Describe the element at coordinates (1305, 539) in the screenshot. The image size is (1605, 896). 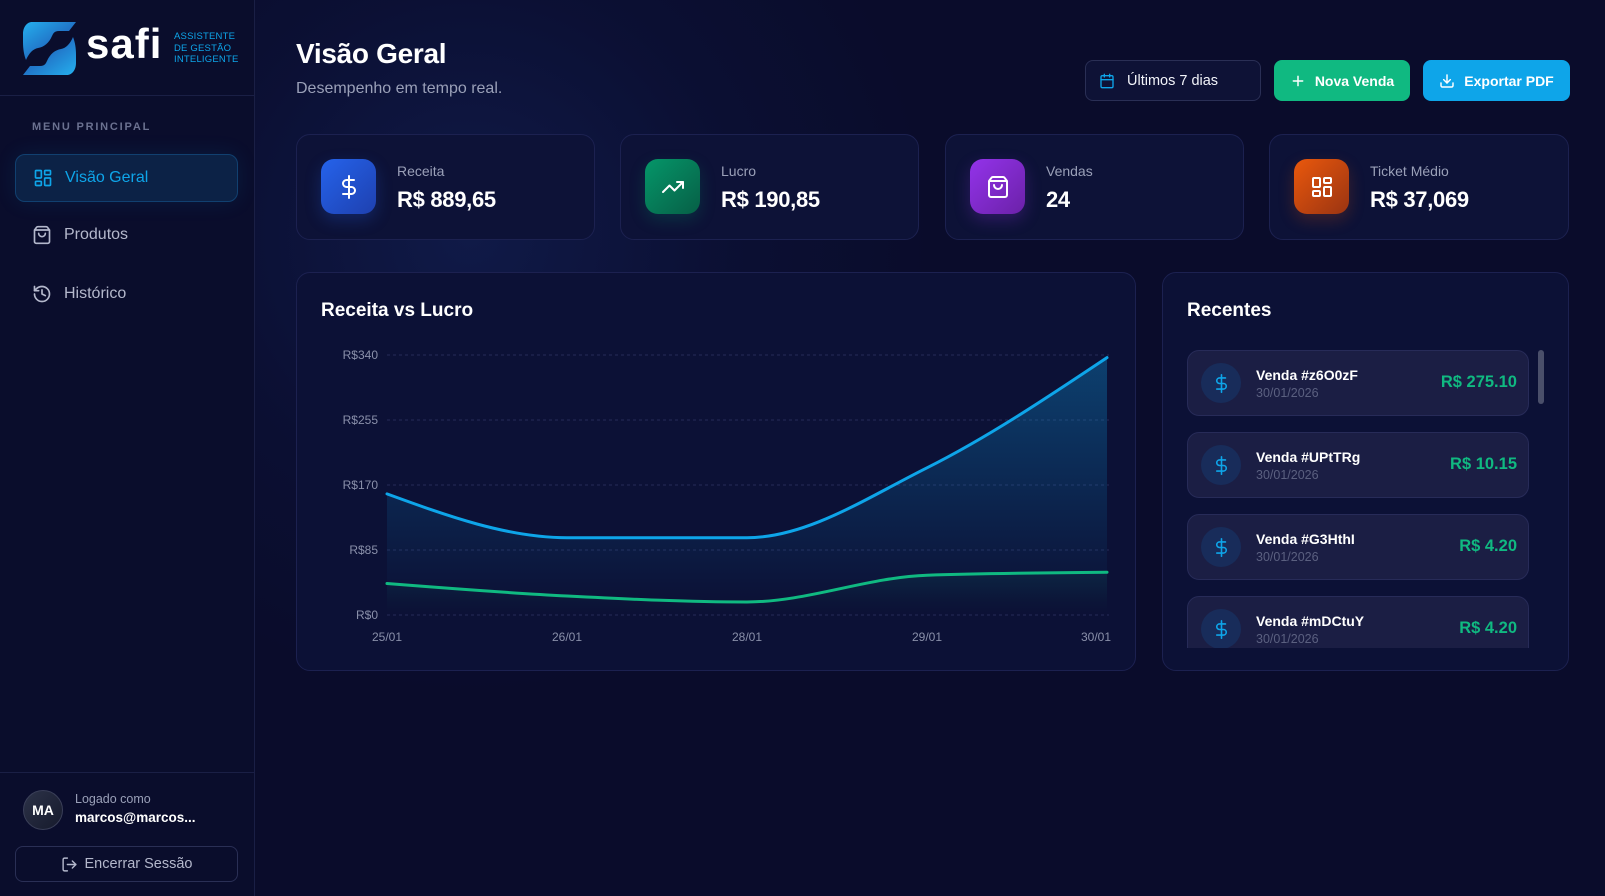
I see `sale-title: Venda #G3HthI` at that location.